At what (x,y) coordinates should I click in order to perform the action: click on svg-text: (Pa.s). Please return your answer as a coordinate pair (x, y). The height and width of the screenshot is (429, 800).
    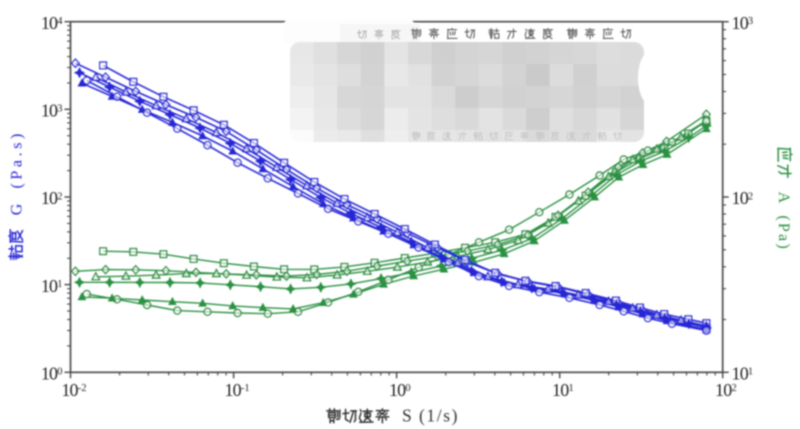
    Looking at the image, I should click on (17, 159).